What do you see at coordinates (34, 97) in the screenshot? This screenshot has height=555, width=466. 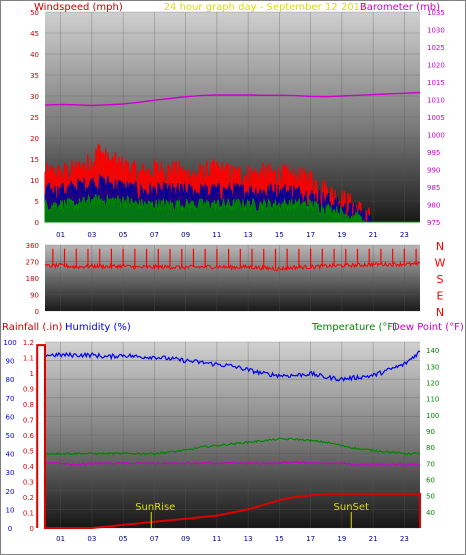 I see `windspeed-tick: 30` at bounding box center [34, 97].